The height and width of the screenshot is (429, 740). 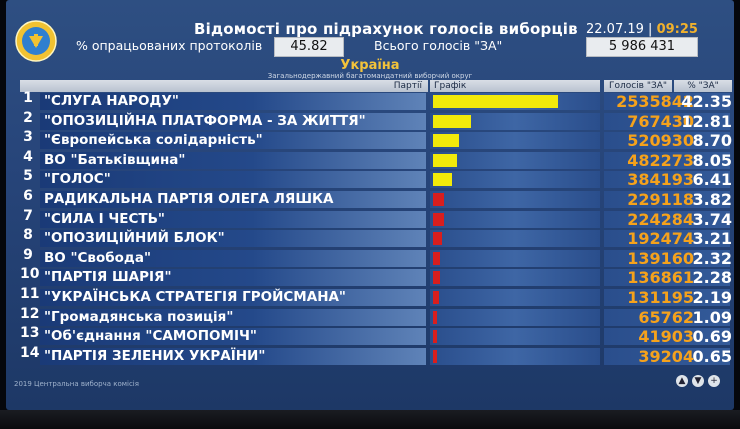 I want to click on row-number: 14, so click(x=30, y=352).